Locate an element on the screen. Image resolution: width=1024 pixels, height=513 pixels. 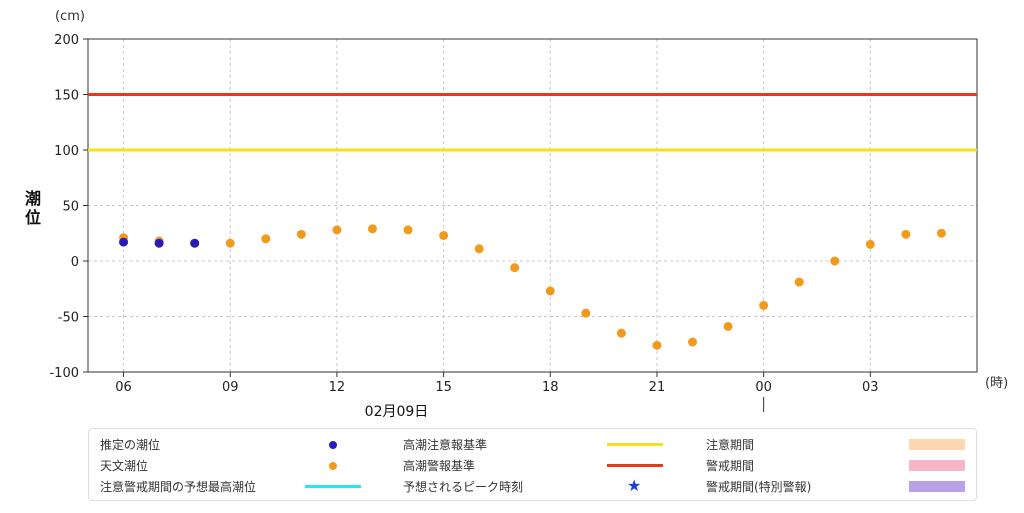
legend-label-warning-period: 警戒期間 is located at coordinates (730, 466).